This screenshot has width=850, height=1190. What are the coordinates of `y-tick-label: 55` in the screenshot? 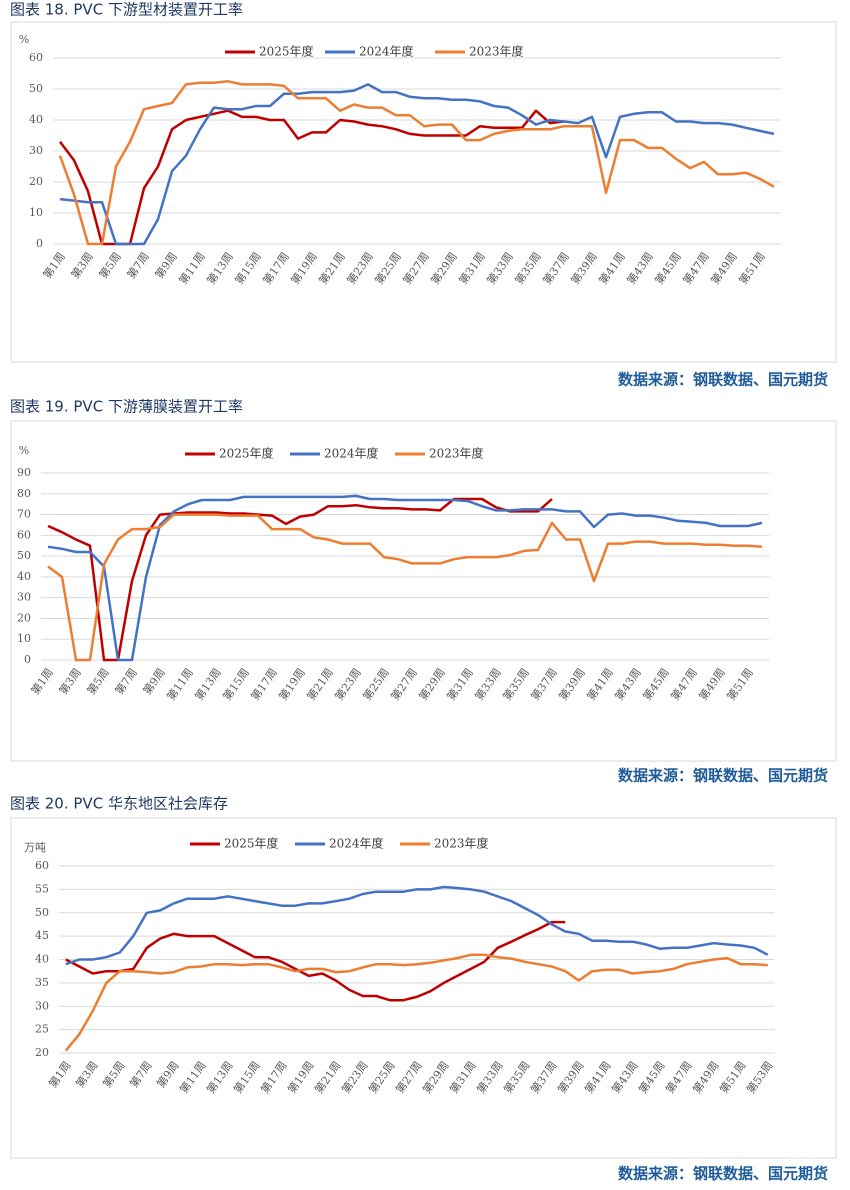 It's located at (42, 888).